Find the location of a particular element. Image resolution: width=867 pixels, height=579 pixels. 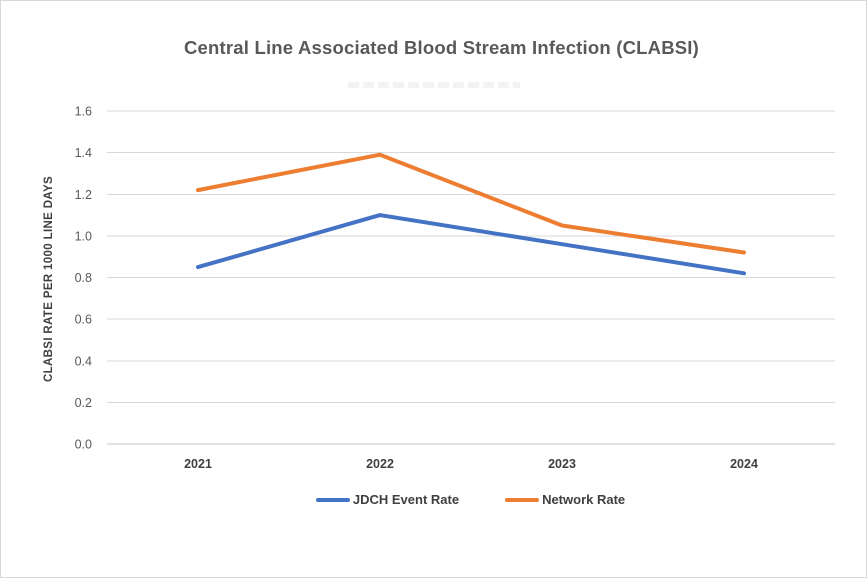

legend: JDCH Event Rate Network Rate is located at coordinates (433, 499).